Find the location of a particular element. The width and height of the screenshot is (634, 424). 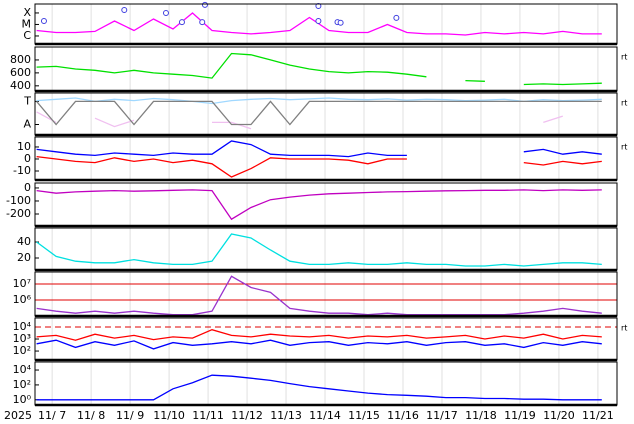

x-tick-label: 11/10 is located at coordinates (169, 415).